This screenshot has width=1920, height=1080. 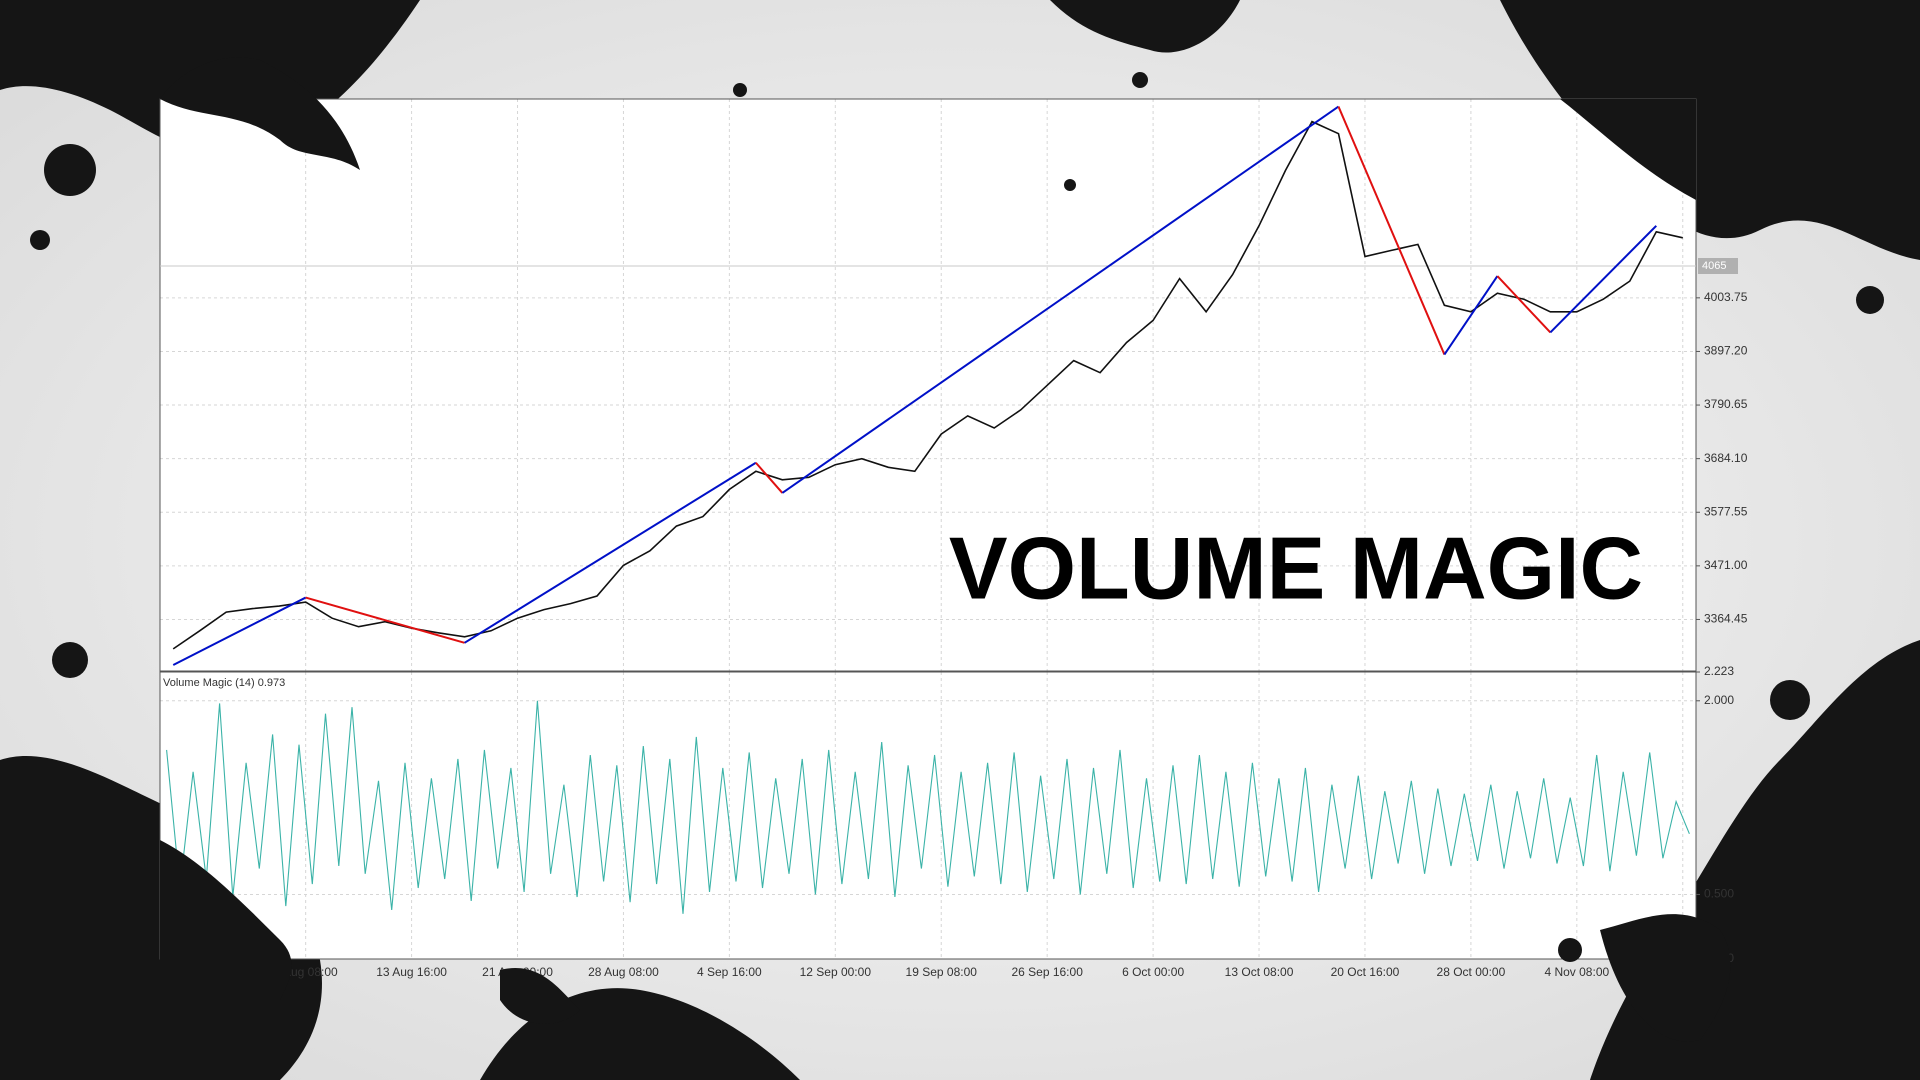 I want to click on x-tick-label: 4 Nov 08:00, so click(x=1576, y=972).